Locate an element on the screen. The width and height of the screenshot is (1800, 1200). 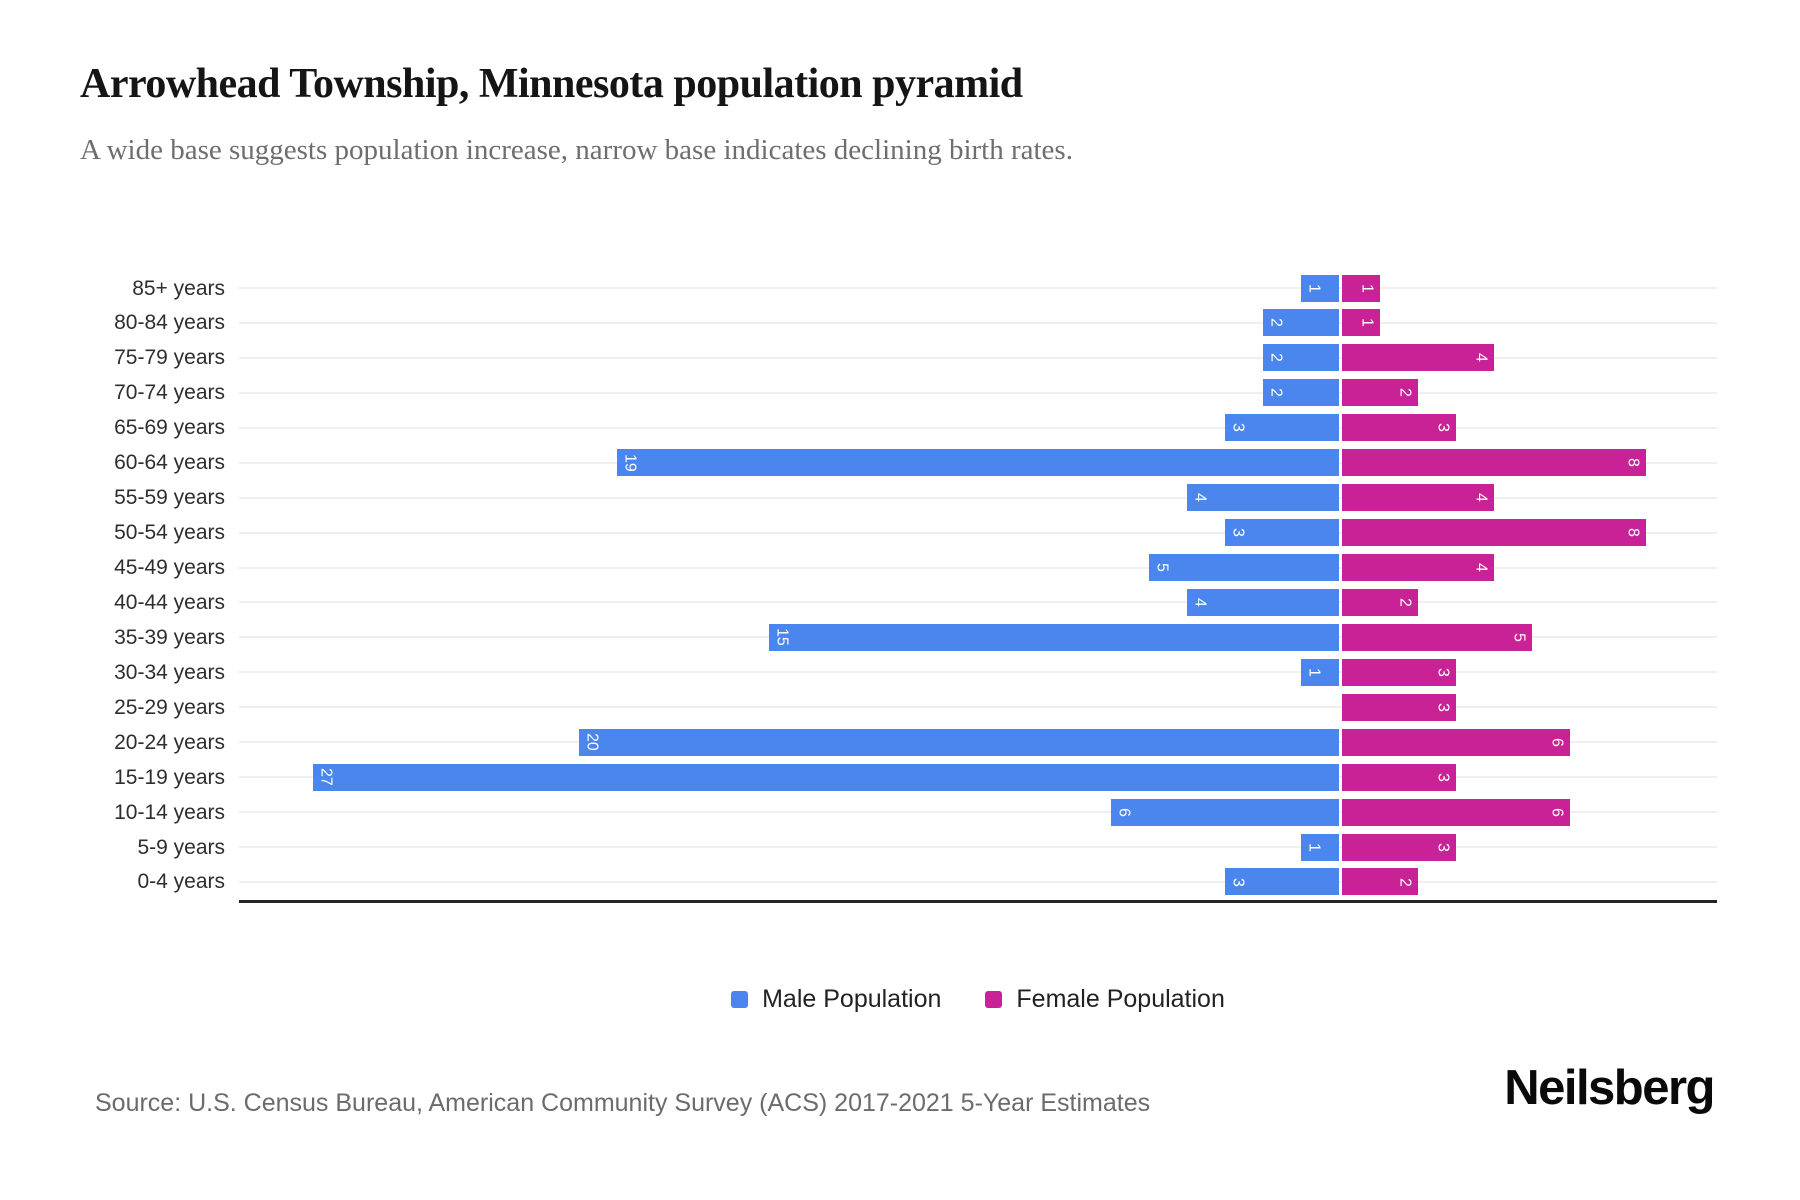
female-bar-value: 5 is located at coordinates (1519, 637).